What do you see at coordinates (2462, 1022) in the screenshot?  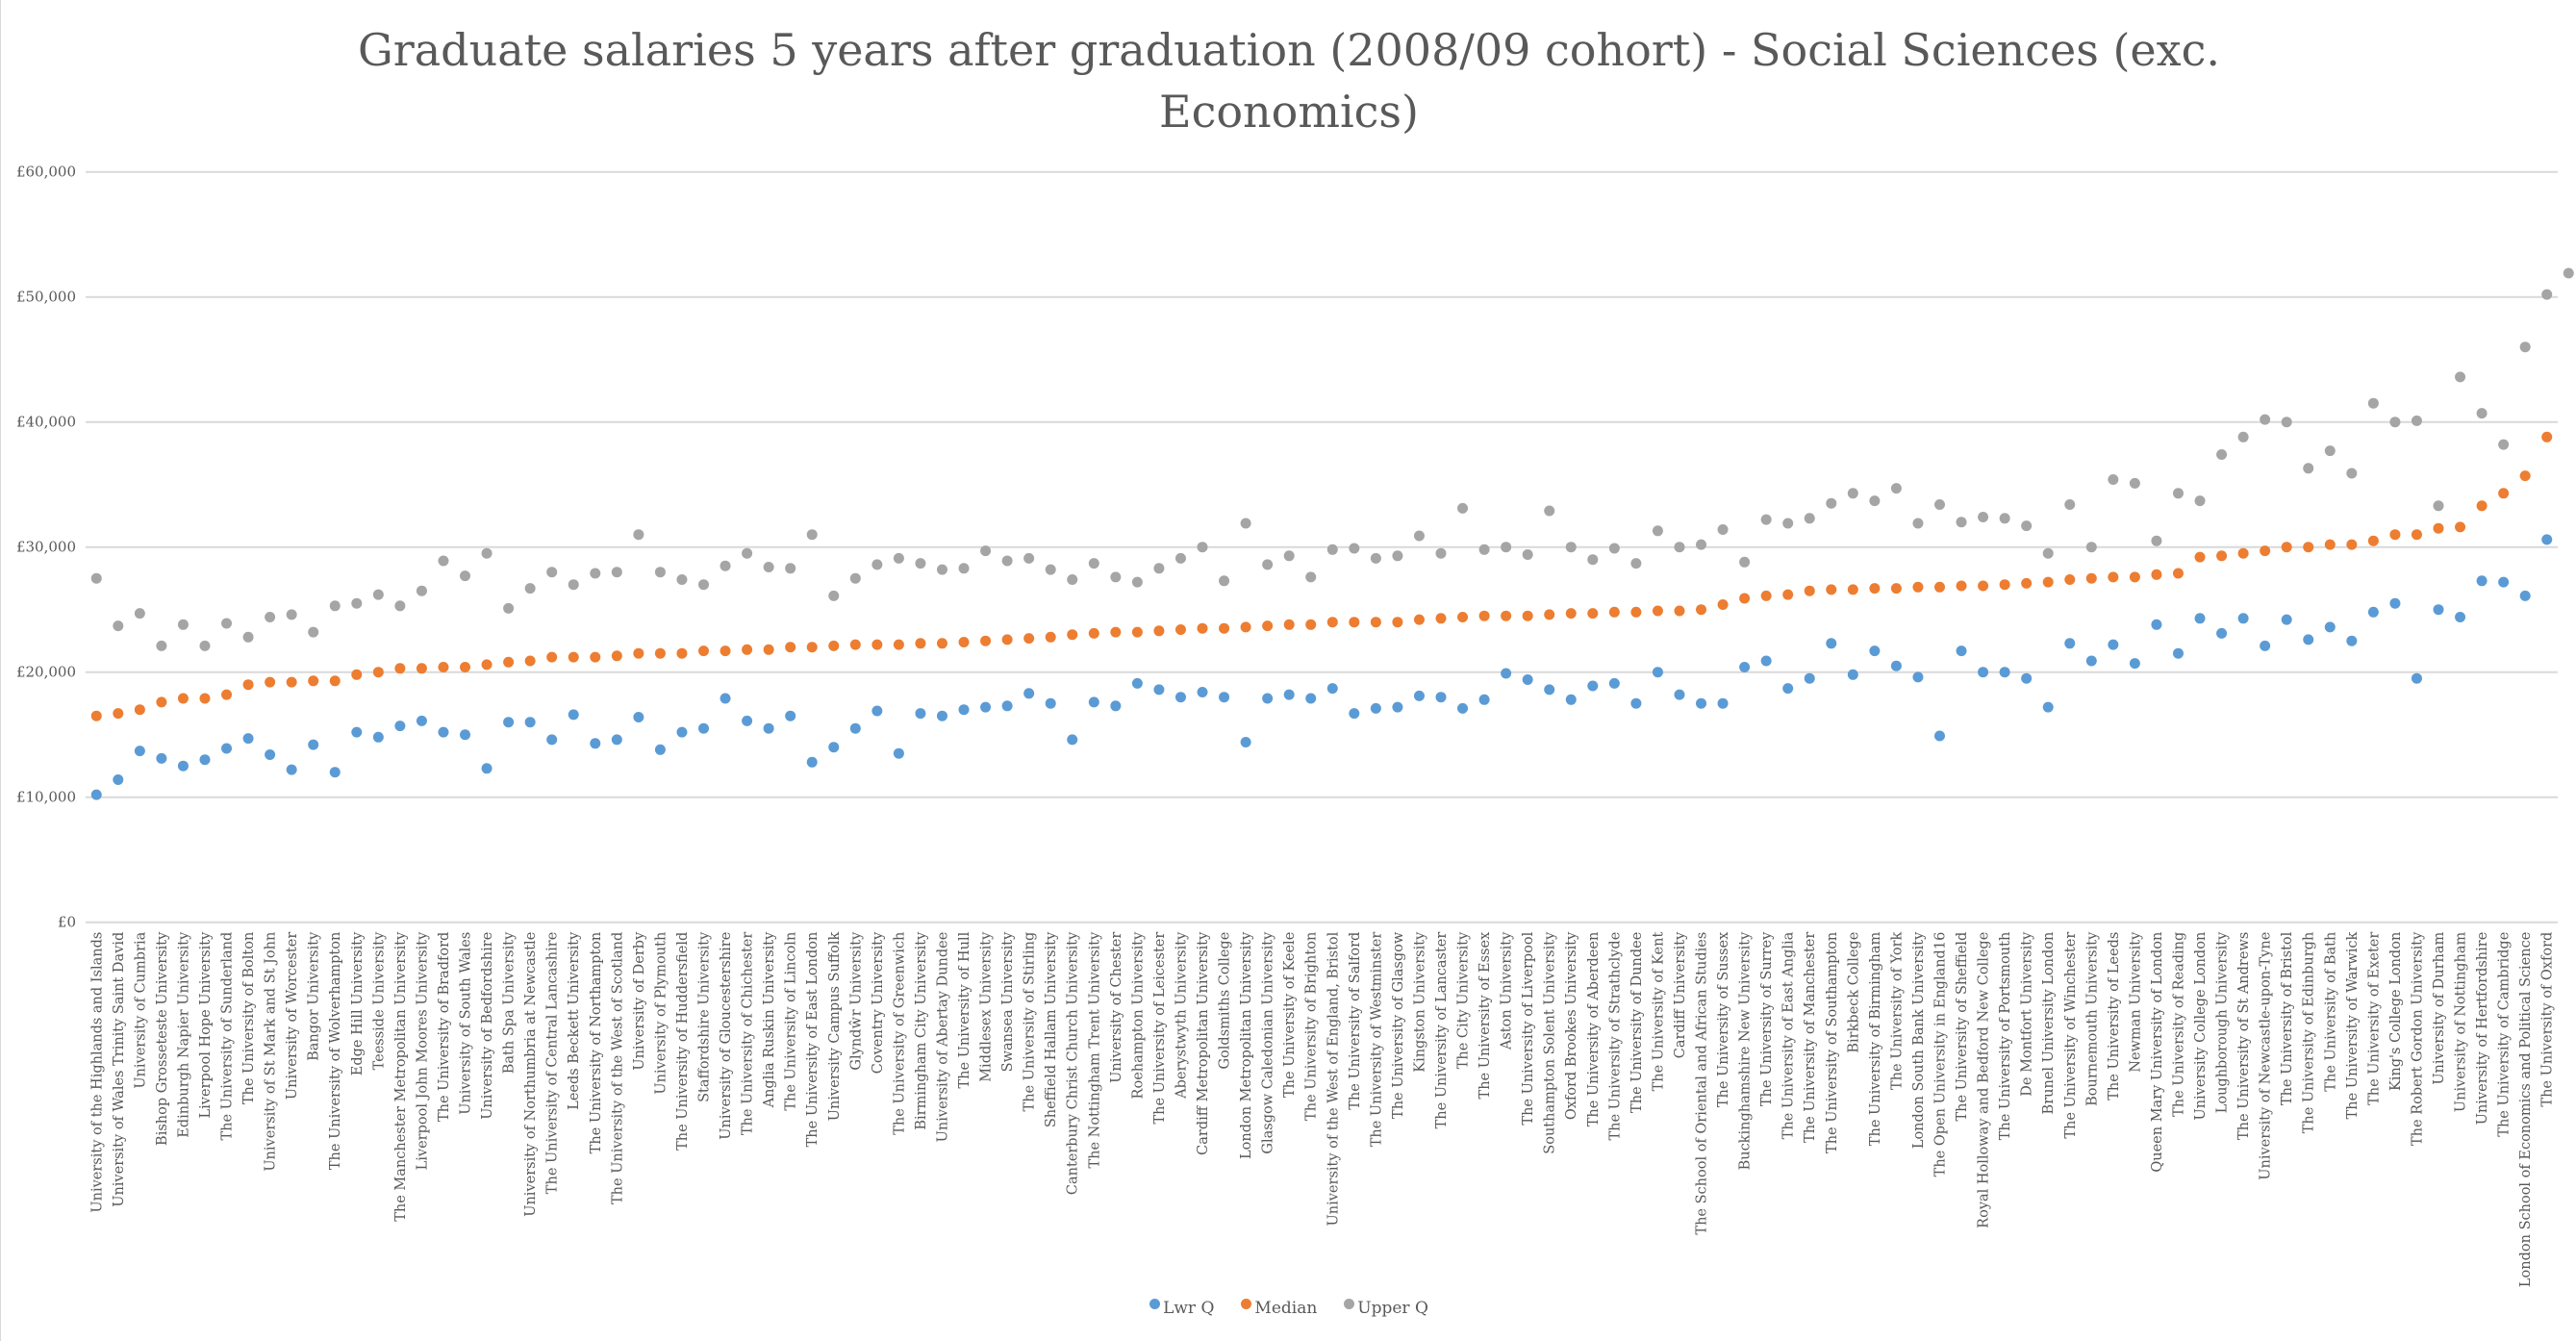 I see `x-category-label: University of Nottingham` at bounding box center [2462, 1022].